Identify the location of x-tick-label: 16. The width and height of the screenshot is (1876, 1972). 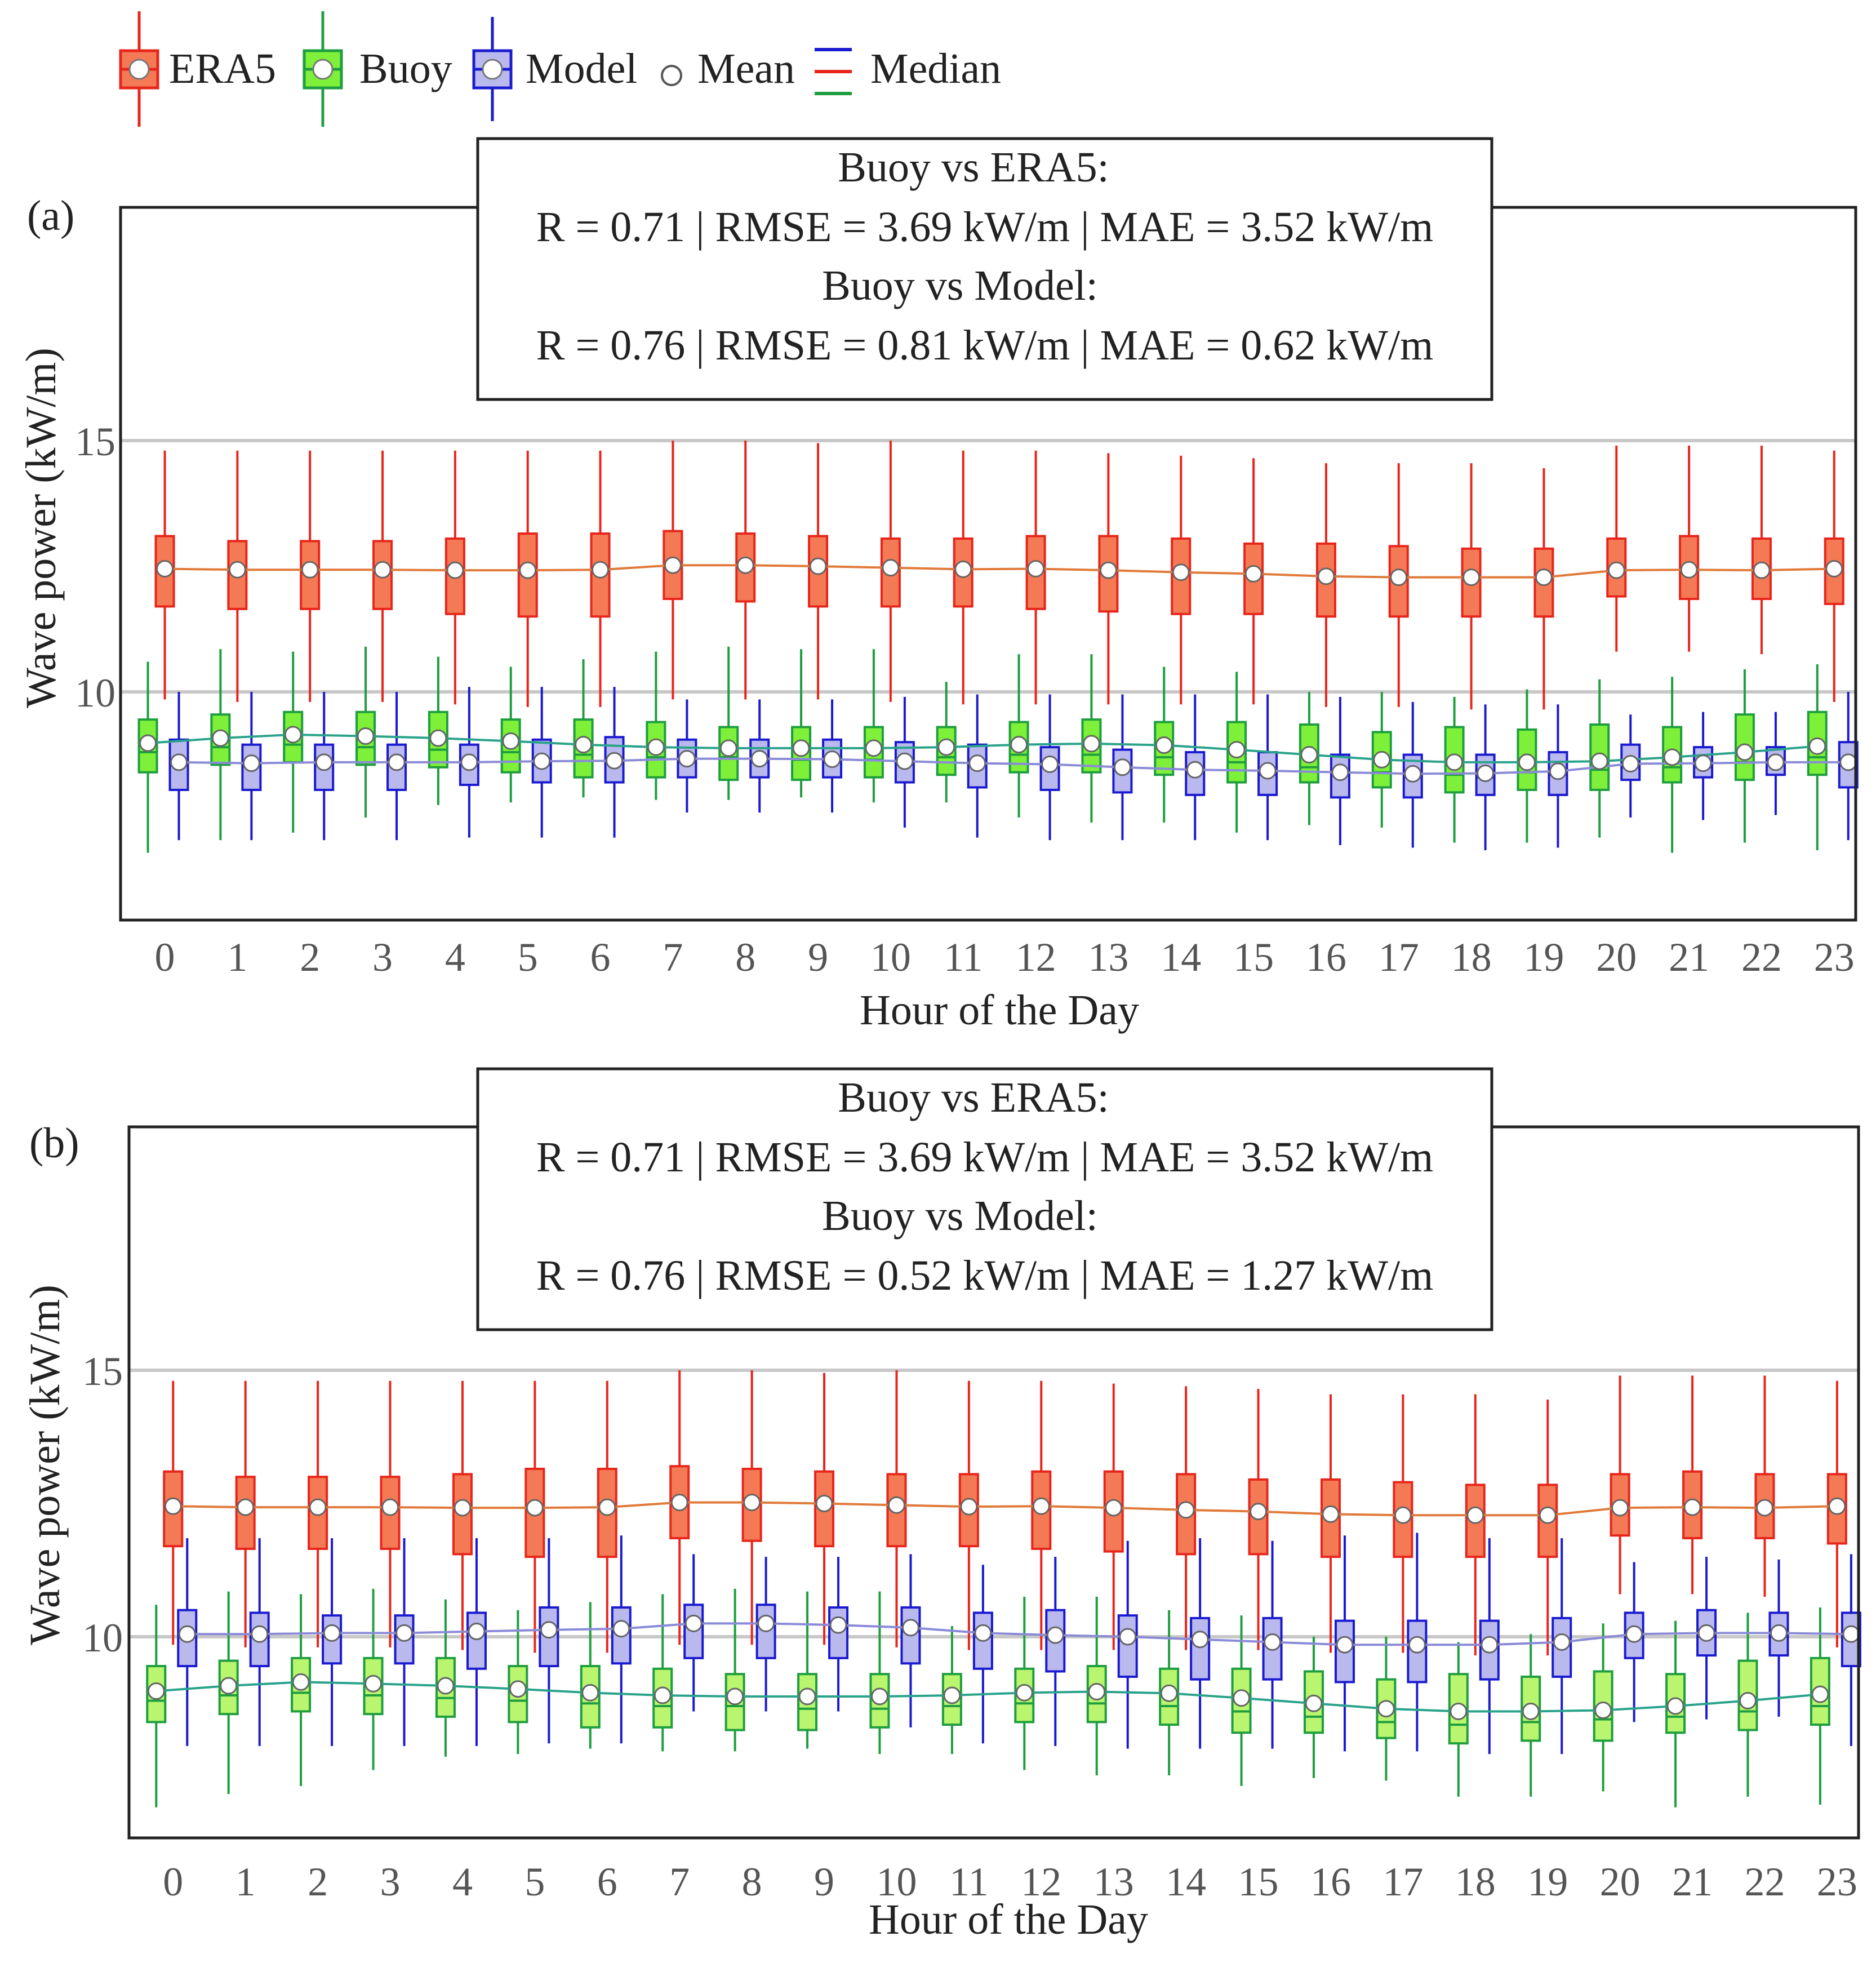
(1326, 957).